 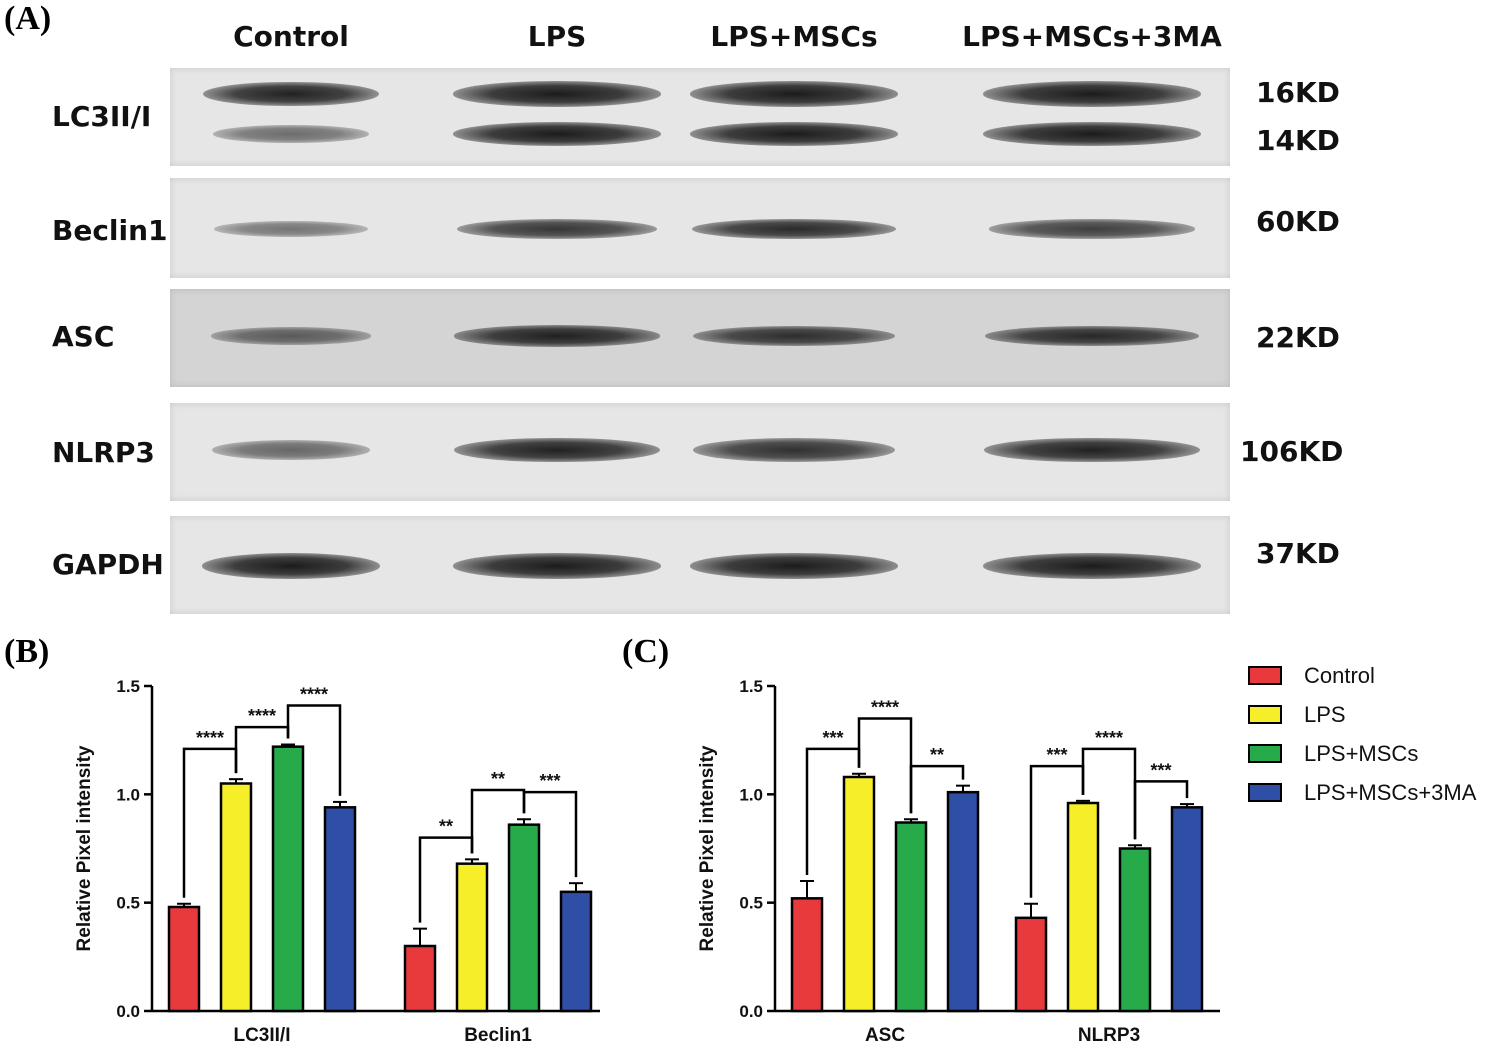 What do you see at coordinates (1362, 714) in the screenshot?
I see `legend-item-lps: LPS` at bounding box center [1362, 714].